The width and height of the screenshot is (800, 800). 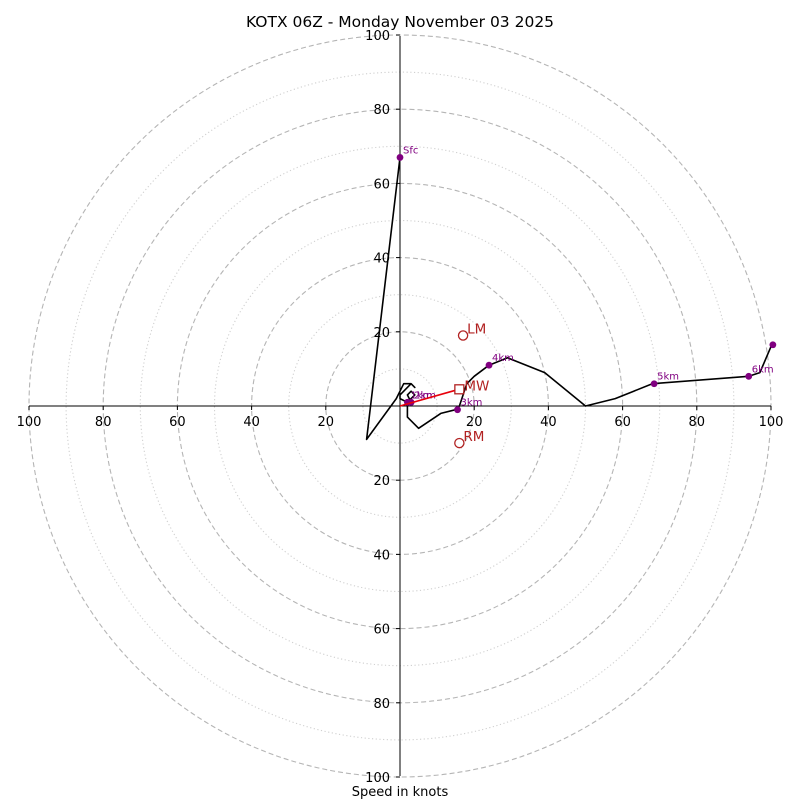 What do you see at coordinates (421, 395) in the screenshot?
I see `height-marker-label: 1km` at bounding box center [421, 395].